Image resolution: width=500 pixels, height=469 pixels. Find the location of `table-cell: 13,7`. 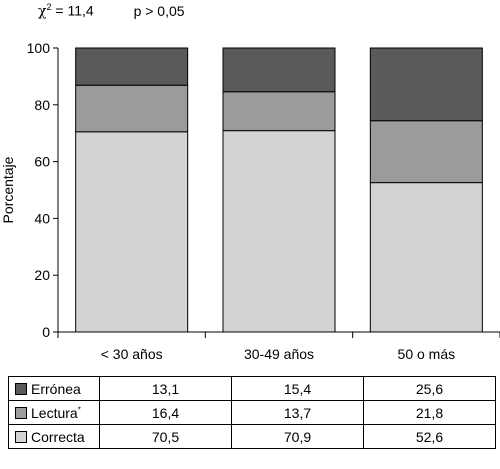

table-cell: 13,7 is located at coordinates (297, 412).